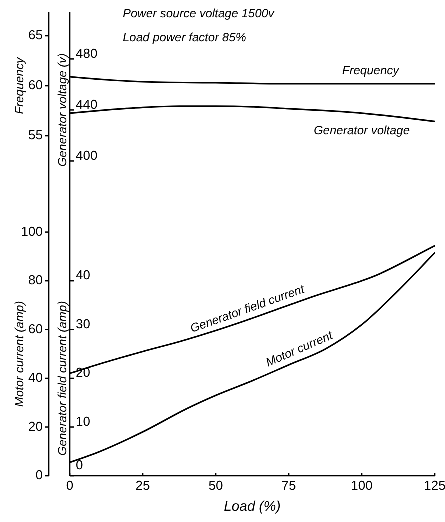 The image size is (445, 522). Describe the element at coordinates (83, 275) in the screenshot. I see `y2-tick-label: 40` at that location.